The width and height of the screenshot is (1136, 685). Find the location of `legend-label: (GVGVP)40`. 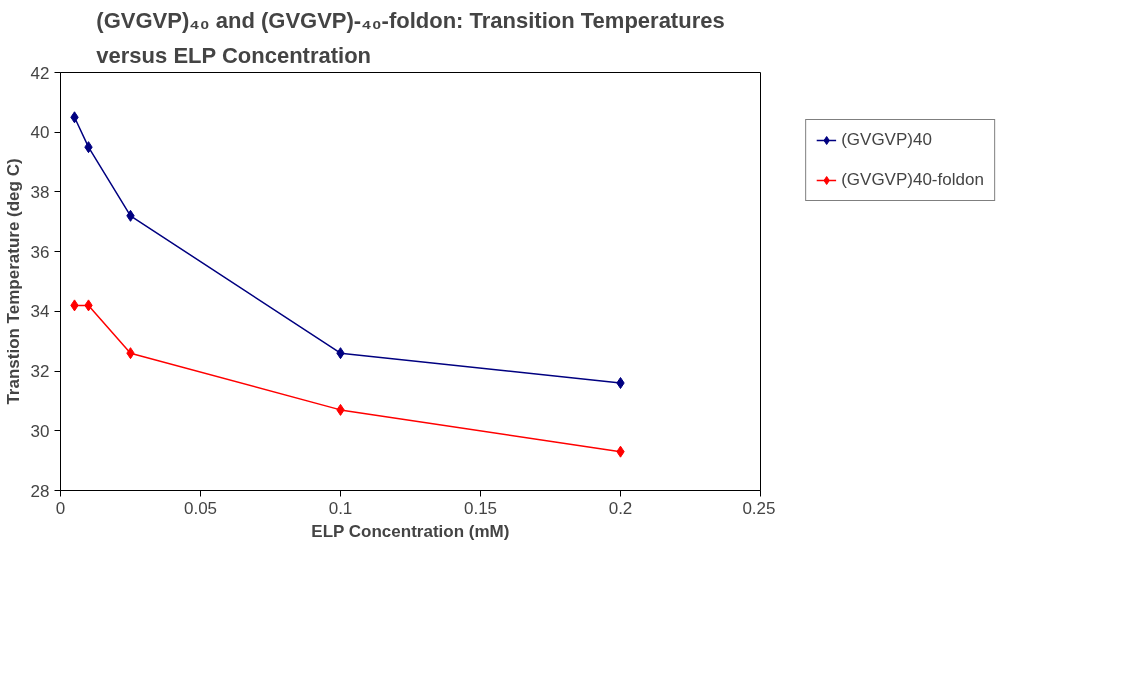

legend-label: (GVGVP)40 is located at coordinates (886, 139).